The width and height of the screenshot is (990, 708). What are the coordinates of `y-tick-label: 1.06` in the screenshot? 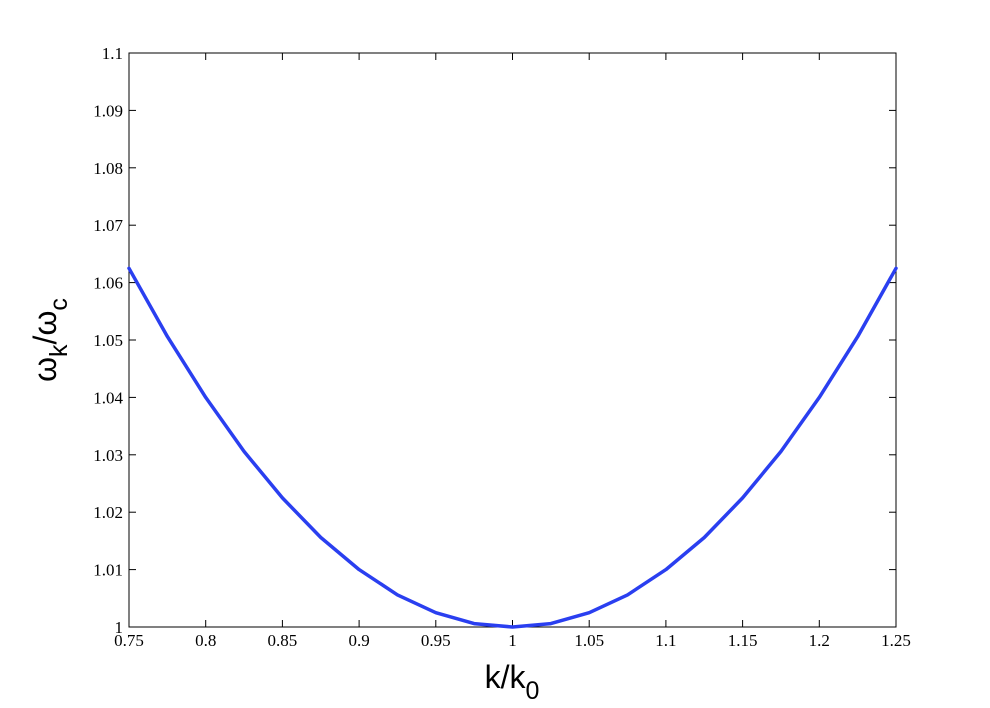 It's located at (108, 283).